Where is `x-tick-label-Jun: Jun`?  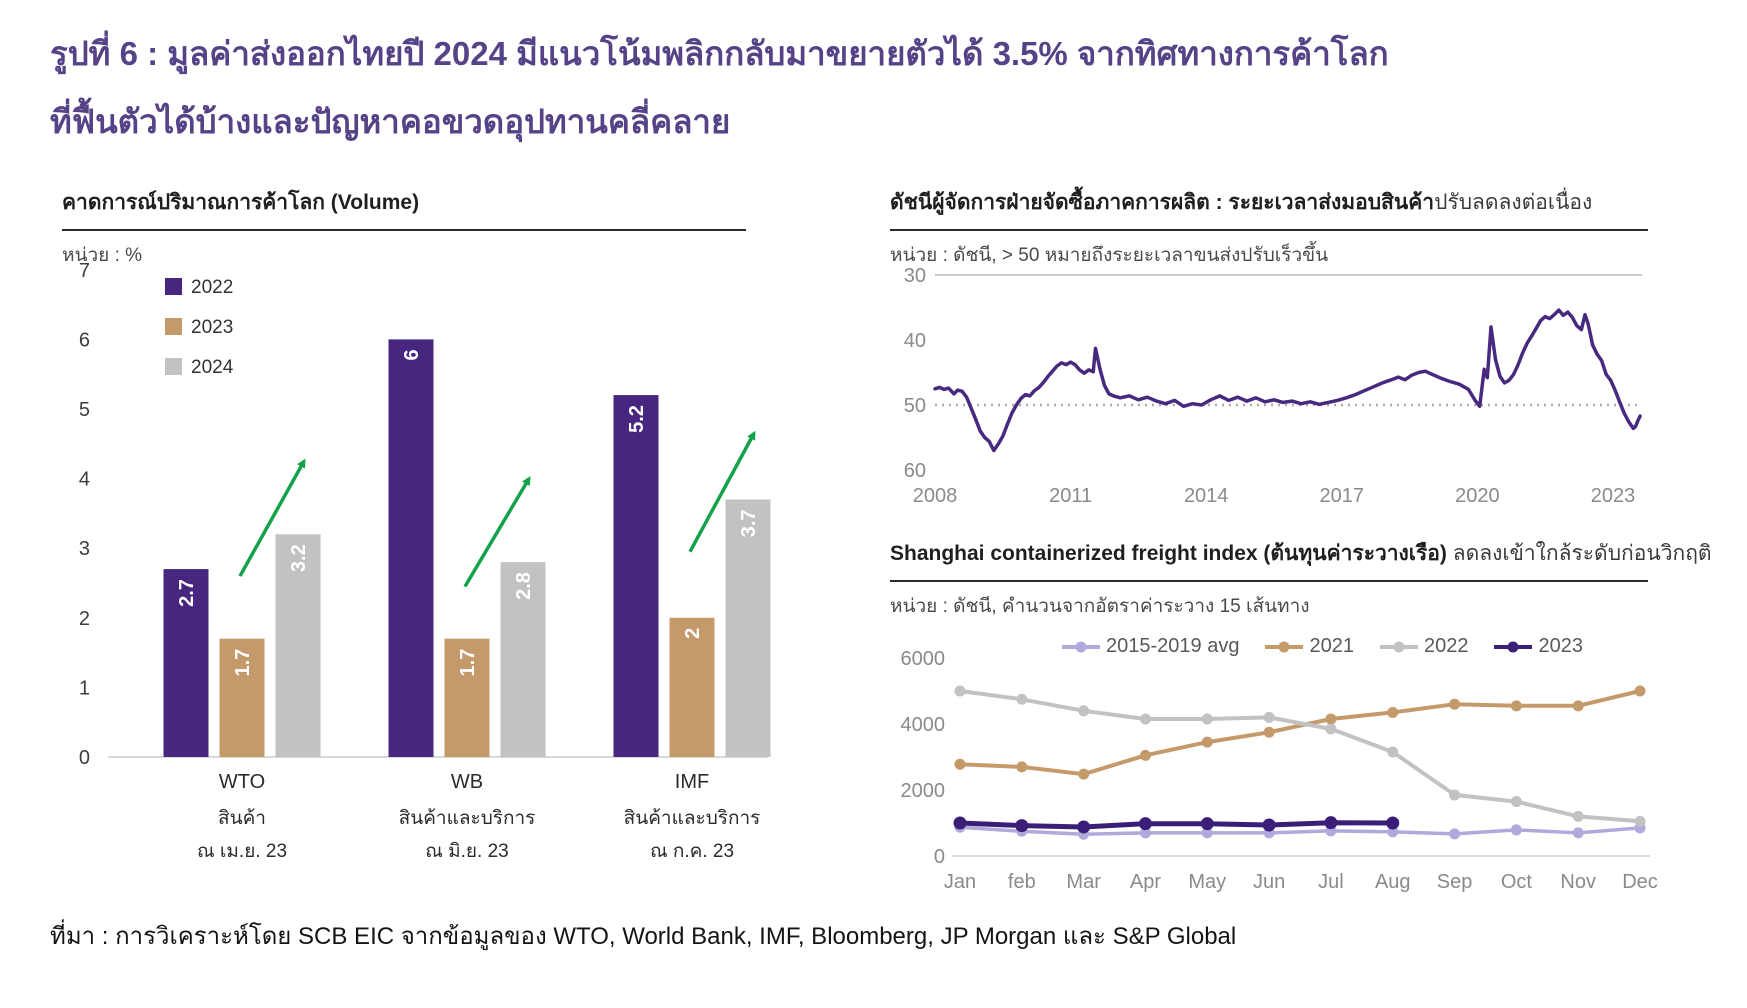 x-tick-label-Jun: Jun is located at coordinates (1269, 882).